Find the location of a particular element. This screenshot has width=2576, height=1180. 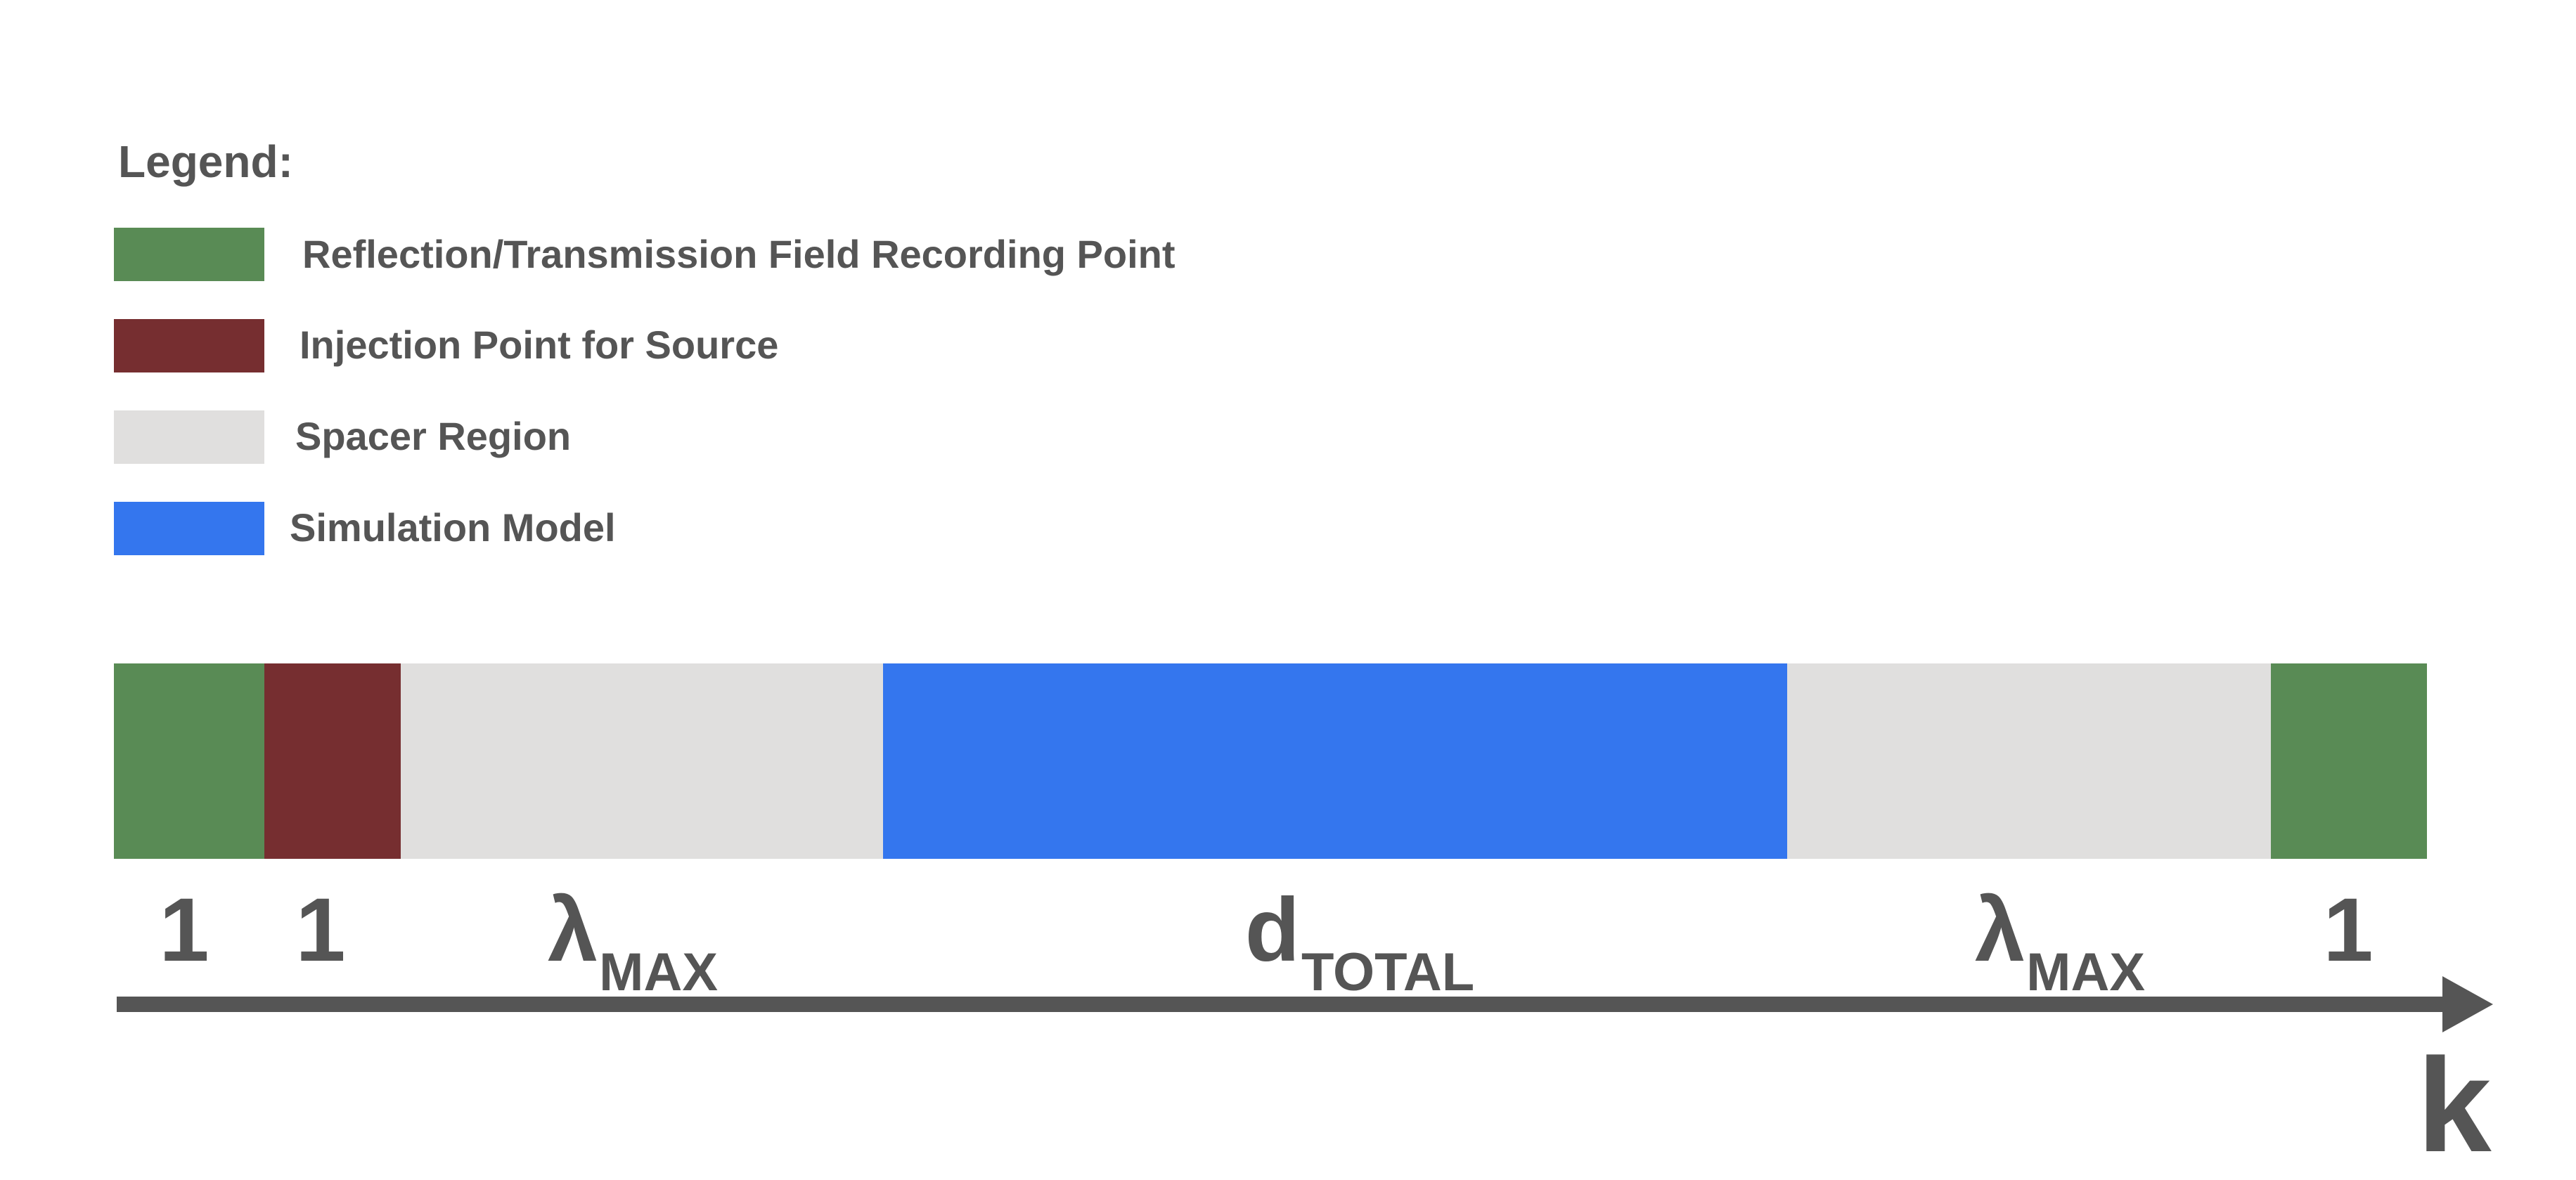

segment-label-injection-point: 1 is located at coordinates (320, 930).